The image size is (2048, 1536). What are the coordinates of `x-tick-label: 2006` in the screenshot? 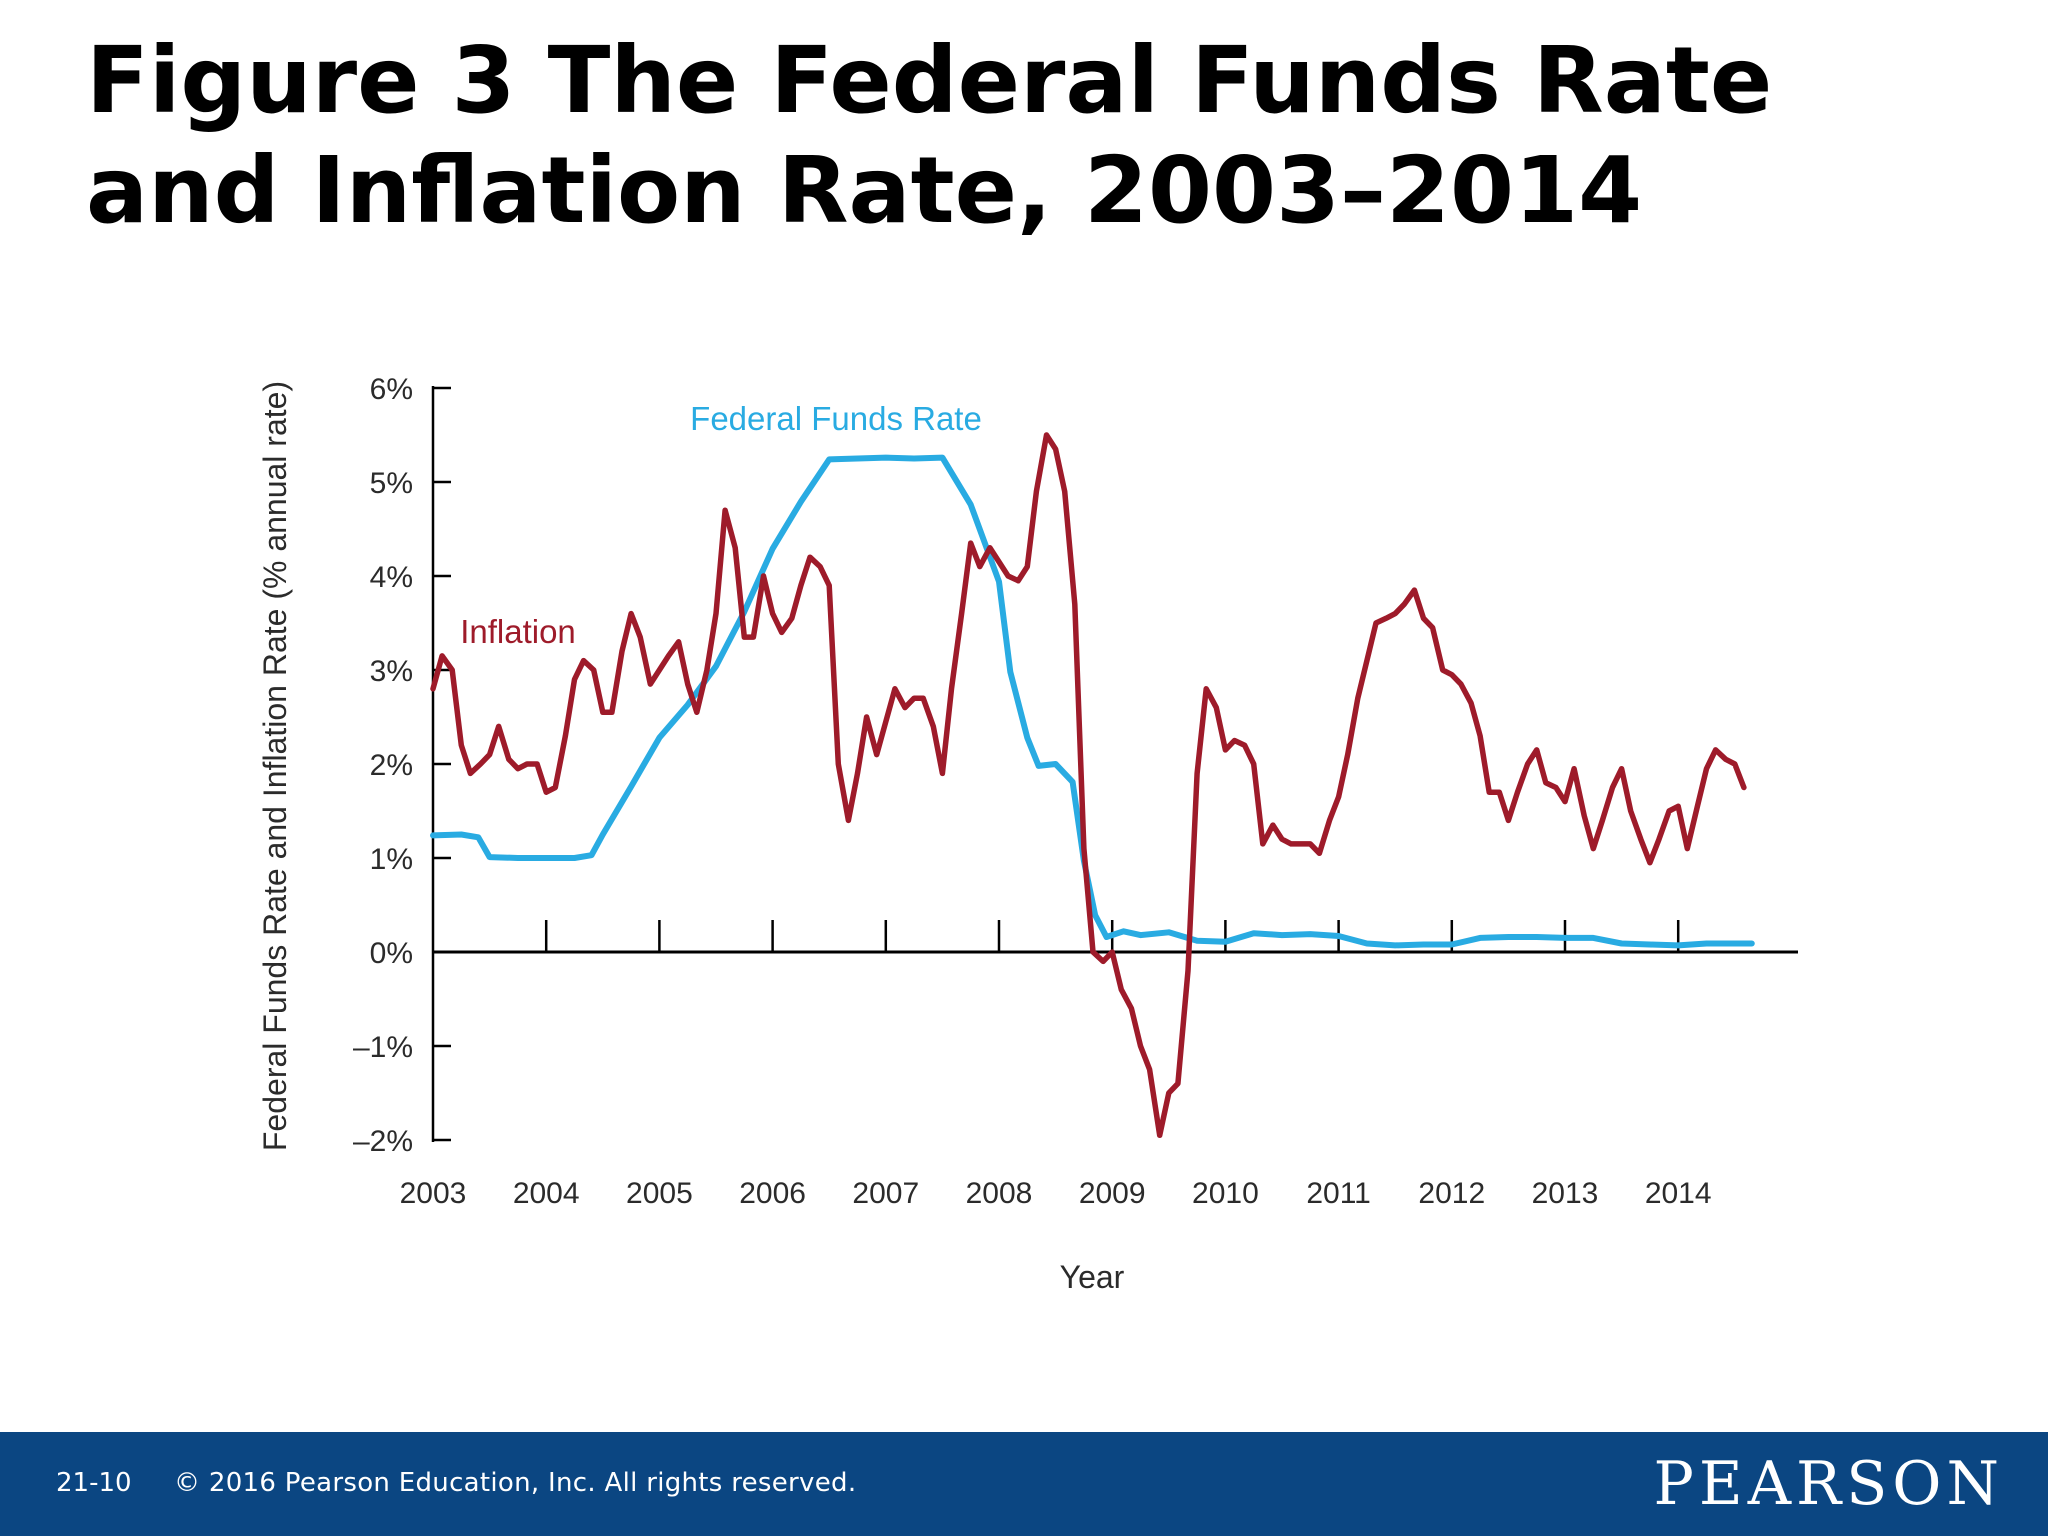 It's located at (772, 1193).